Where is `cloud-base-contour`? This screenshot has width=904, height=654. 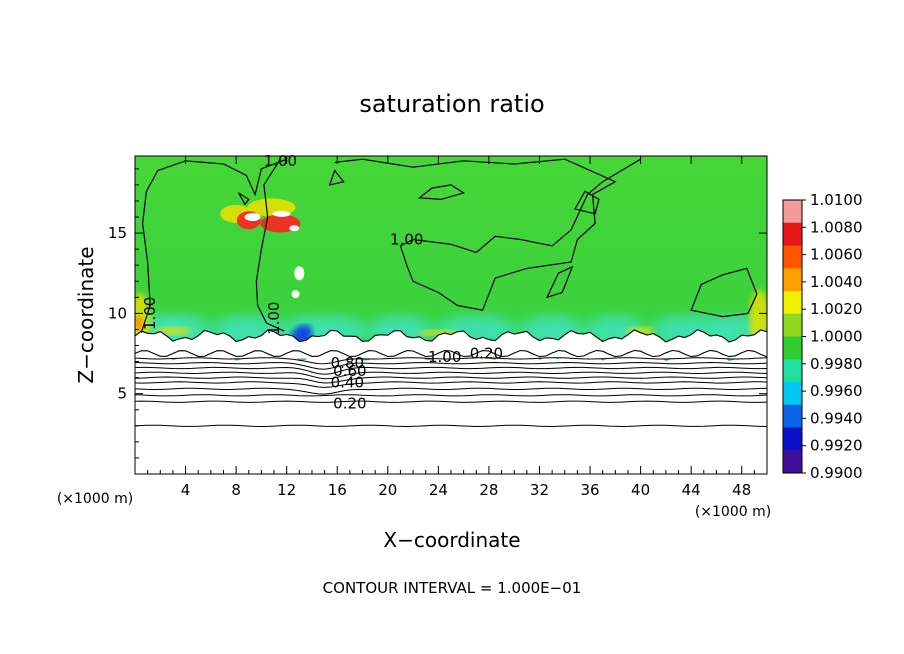 cloud-base-contour is located at coordinates (451, 353).